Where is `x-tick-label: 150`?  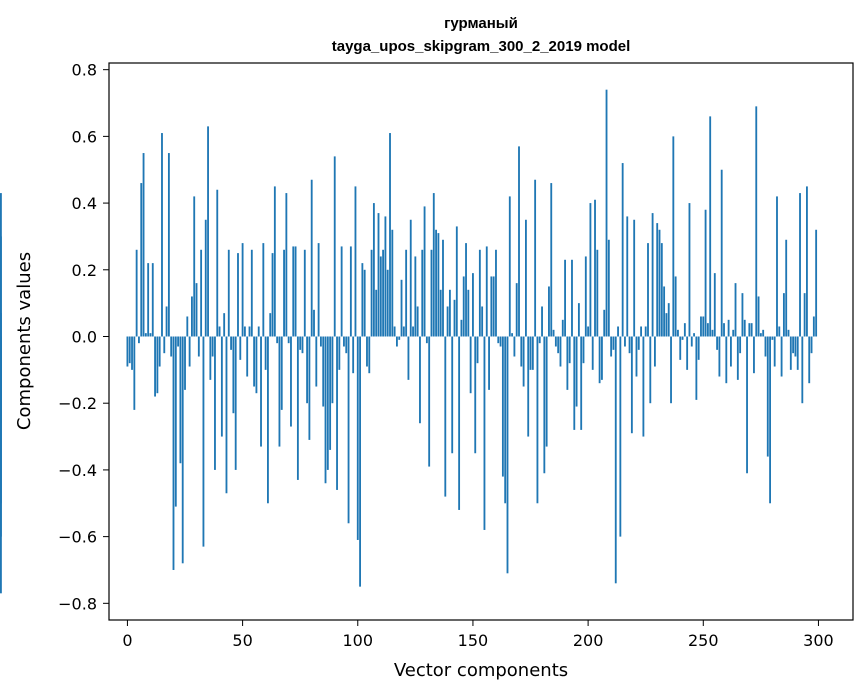
x-tick-label: 150 is located at coordinates (473, 640).